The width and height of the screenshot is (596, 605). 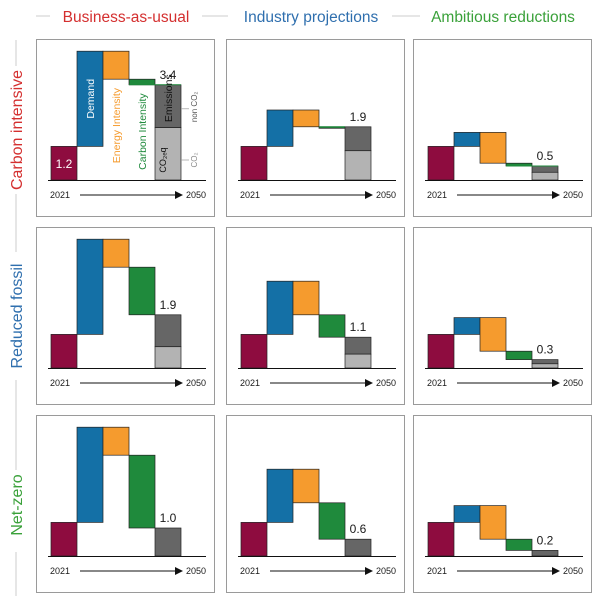 I want to click on end-value-label: 0.6, so click(x=358, y=529).